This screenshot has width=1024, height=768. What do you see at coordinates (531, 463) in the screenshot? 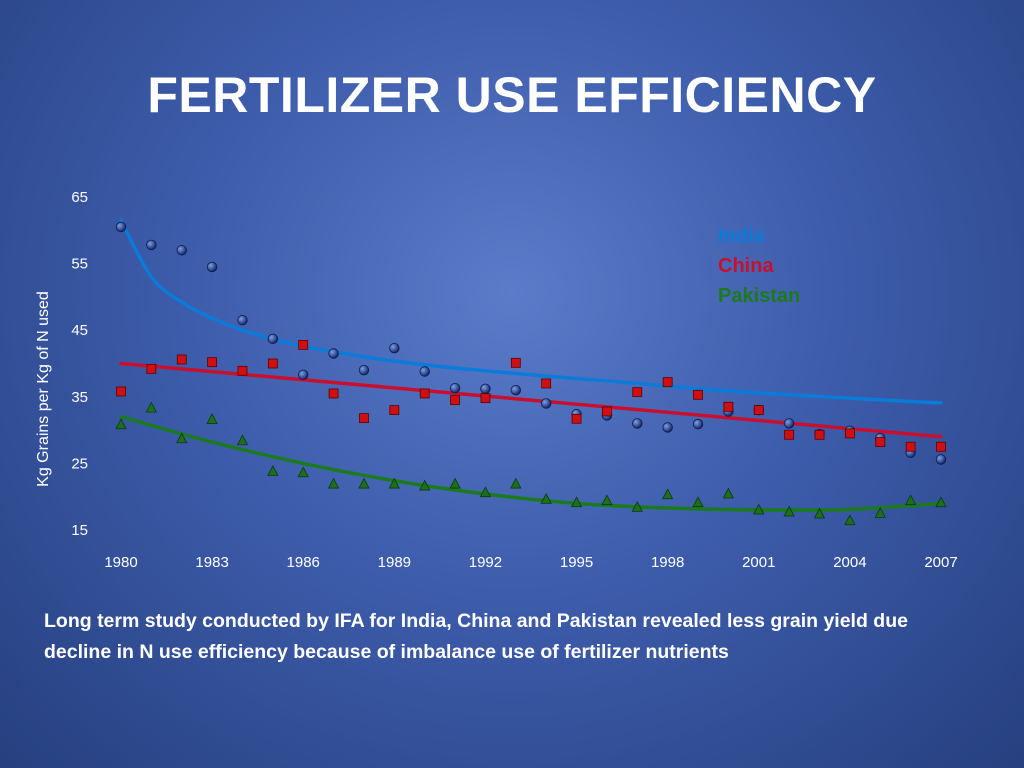
I see `trendline-pakistan` at bounding box center [531, 463].